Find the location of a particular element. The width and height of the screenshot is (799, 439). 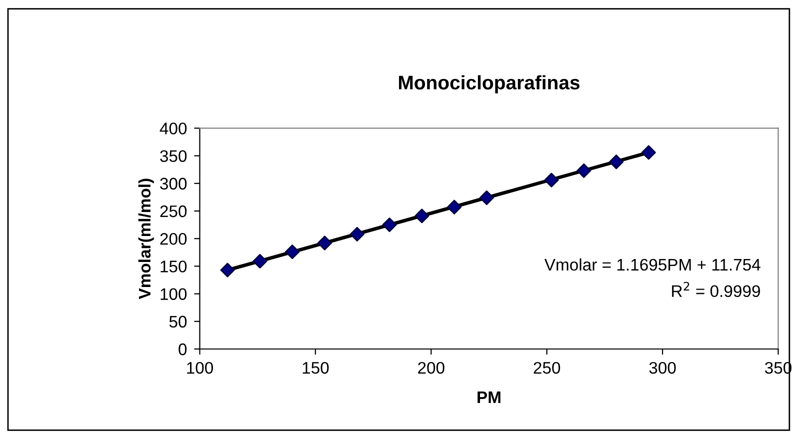

y-tick-label: 50 is located at coordinates (178, 322).